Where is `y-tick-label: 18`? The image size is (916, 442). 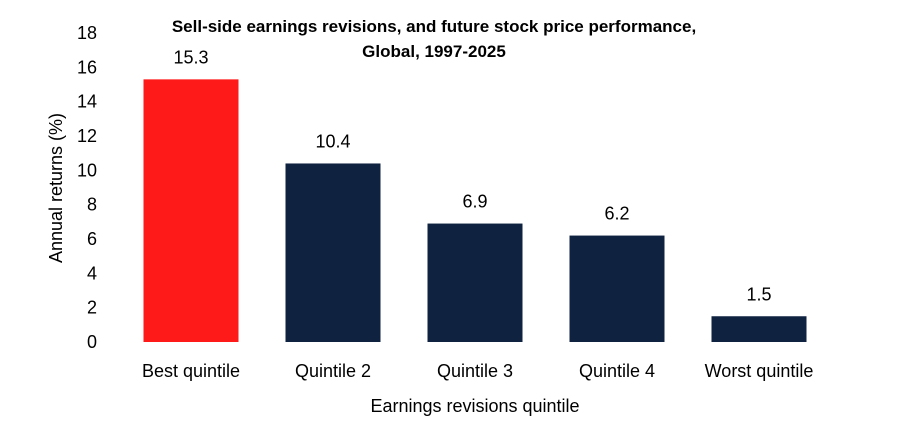 y-tick-label: 18 is located at coordinates (87, 33).